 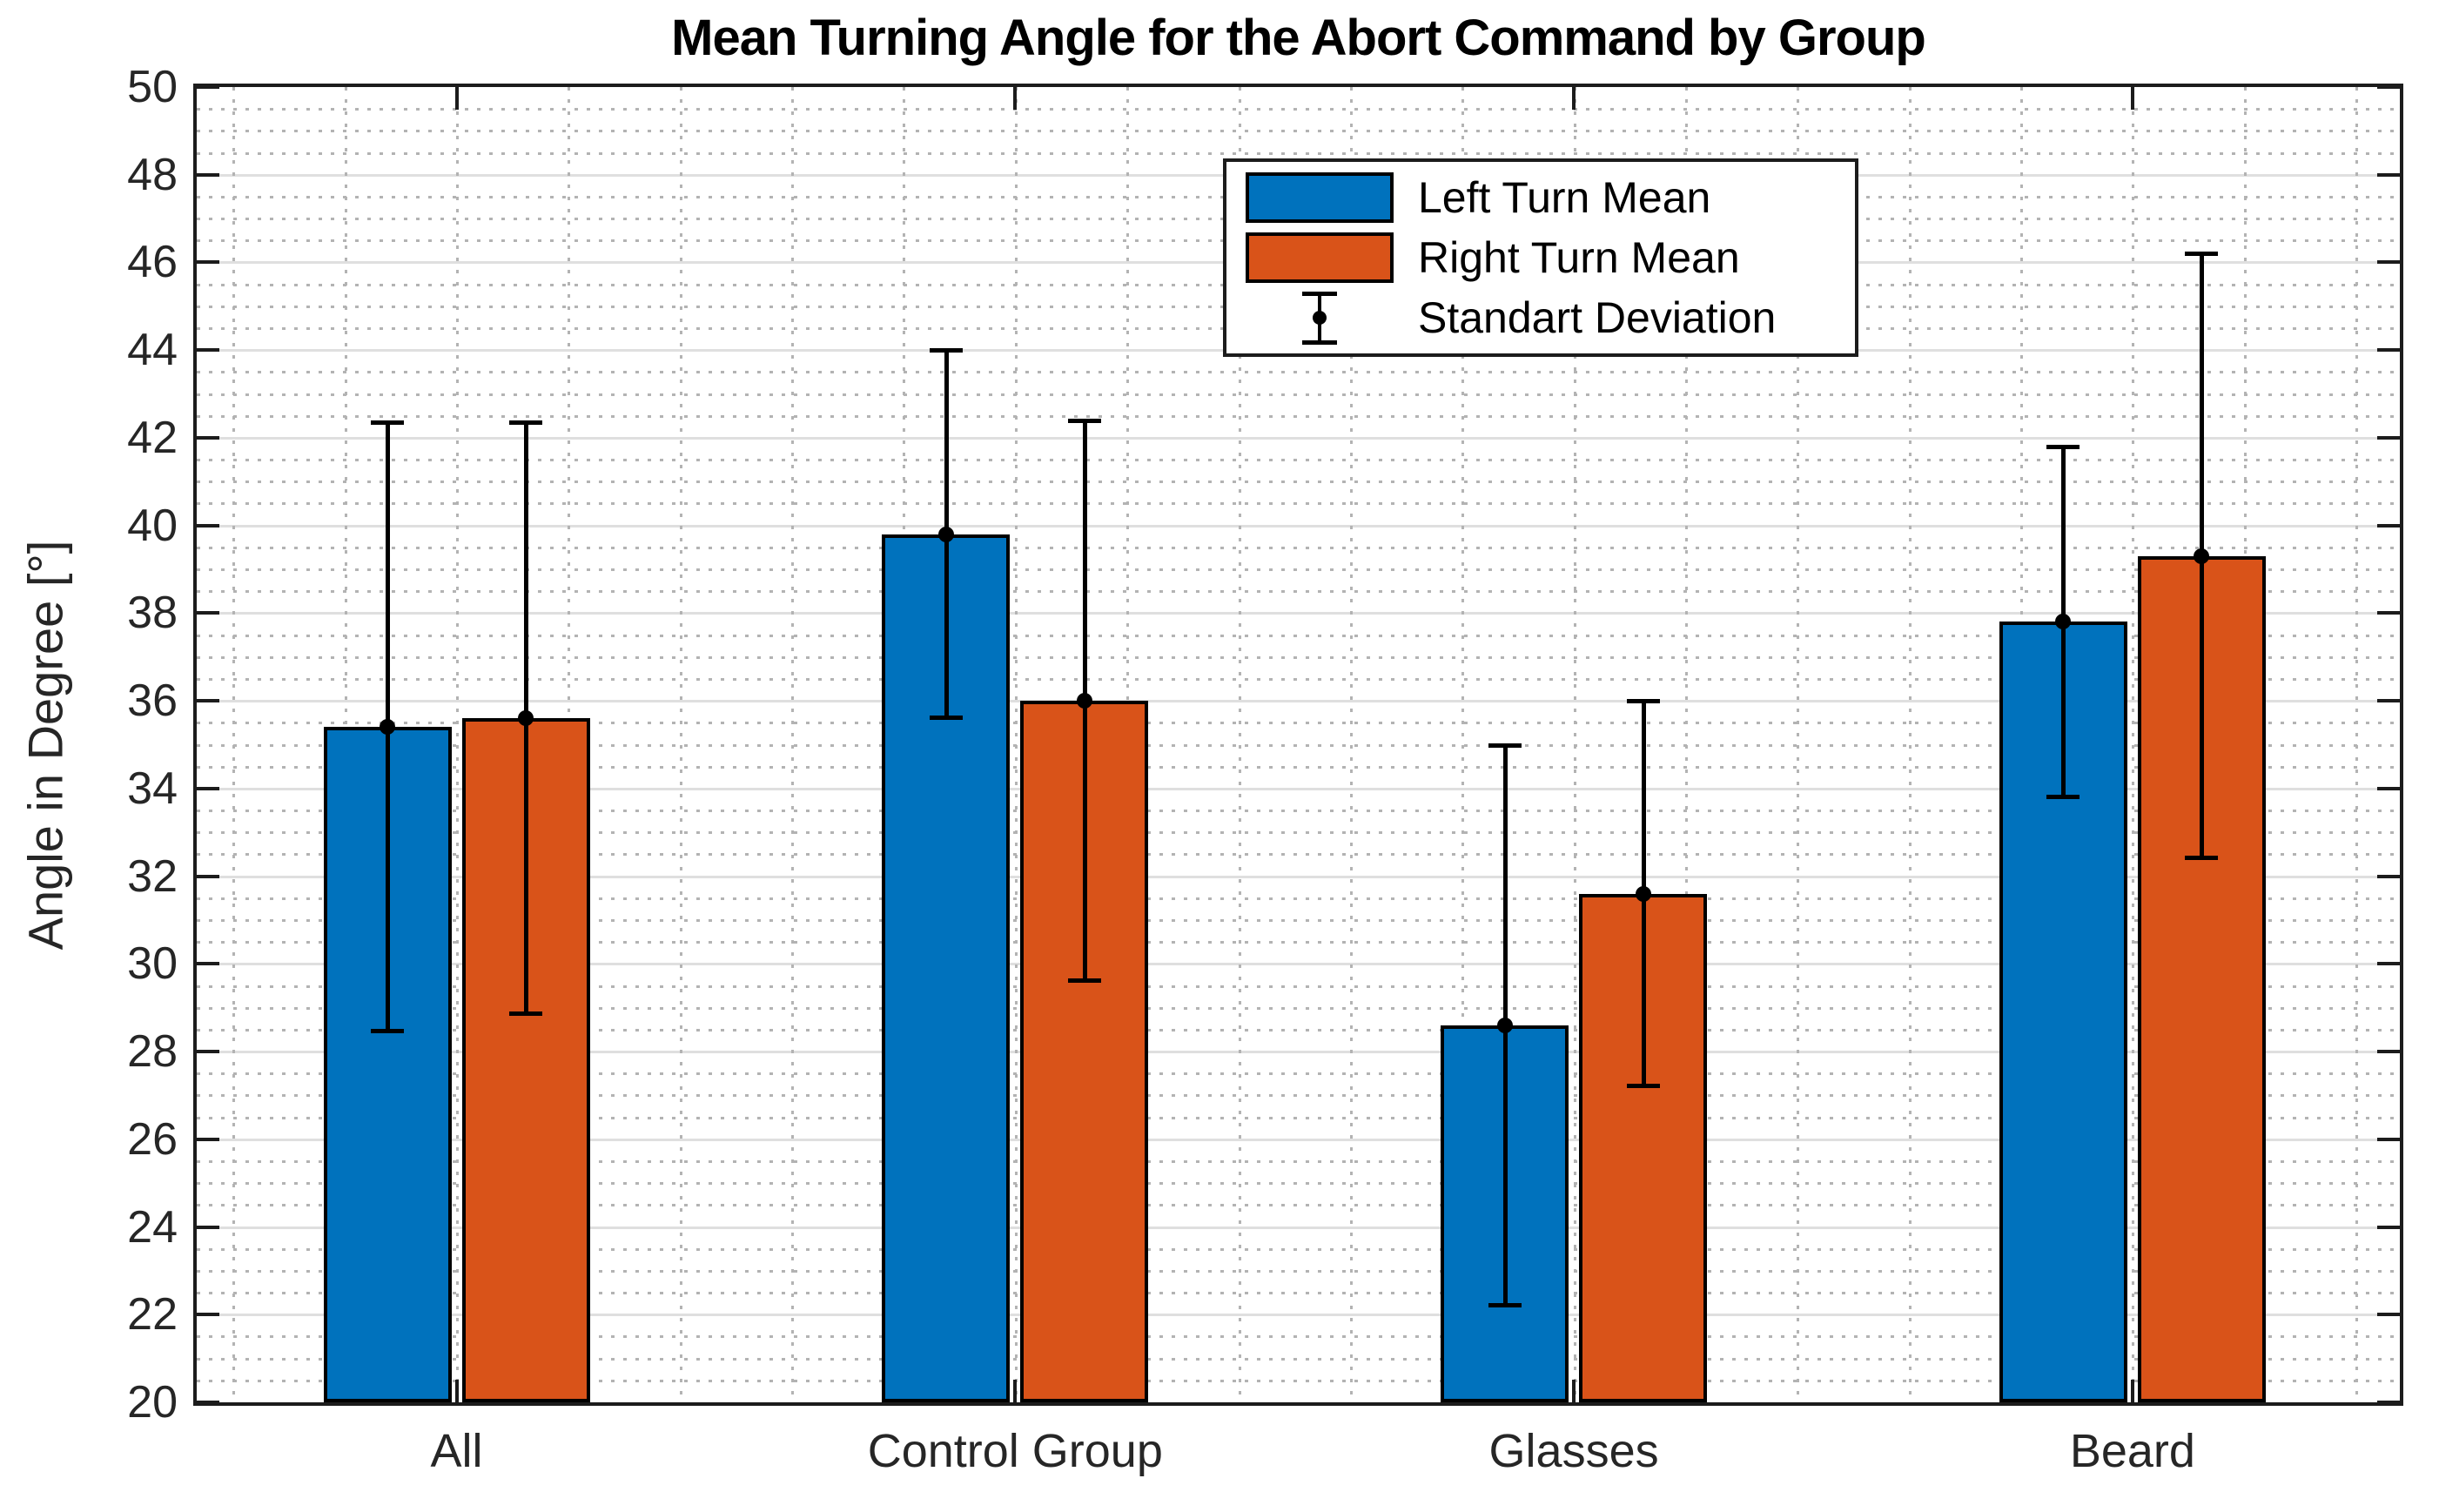 I want to click on y-tick-label: 48, so click(x=152, y=174).